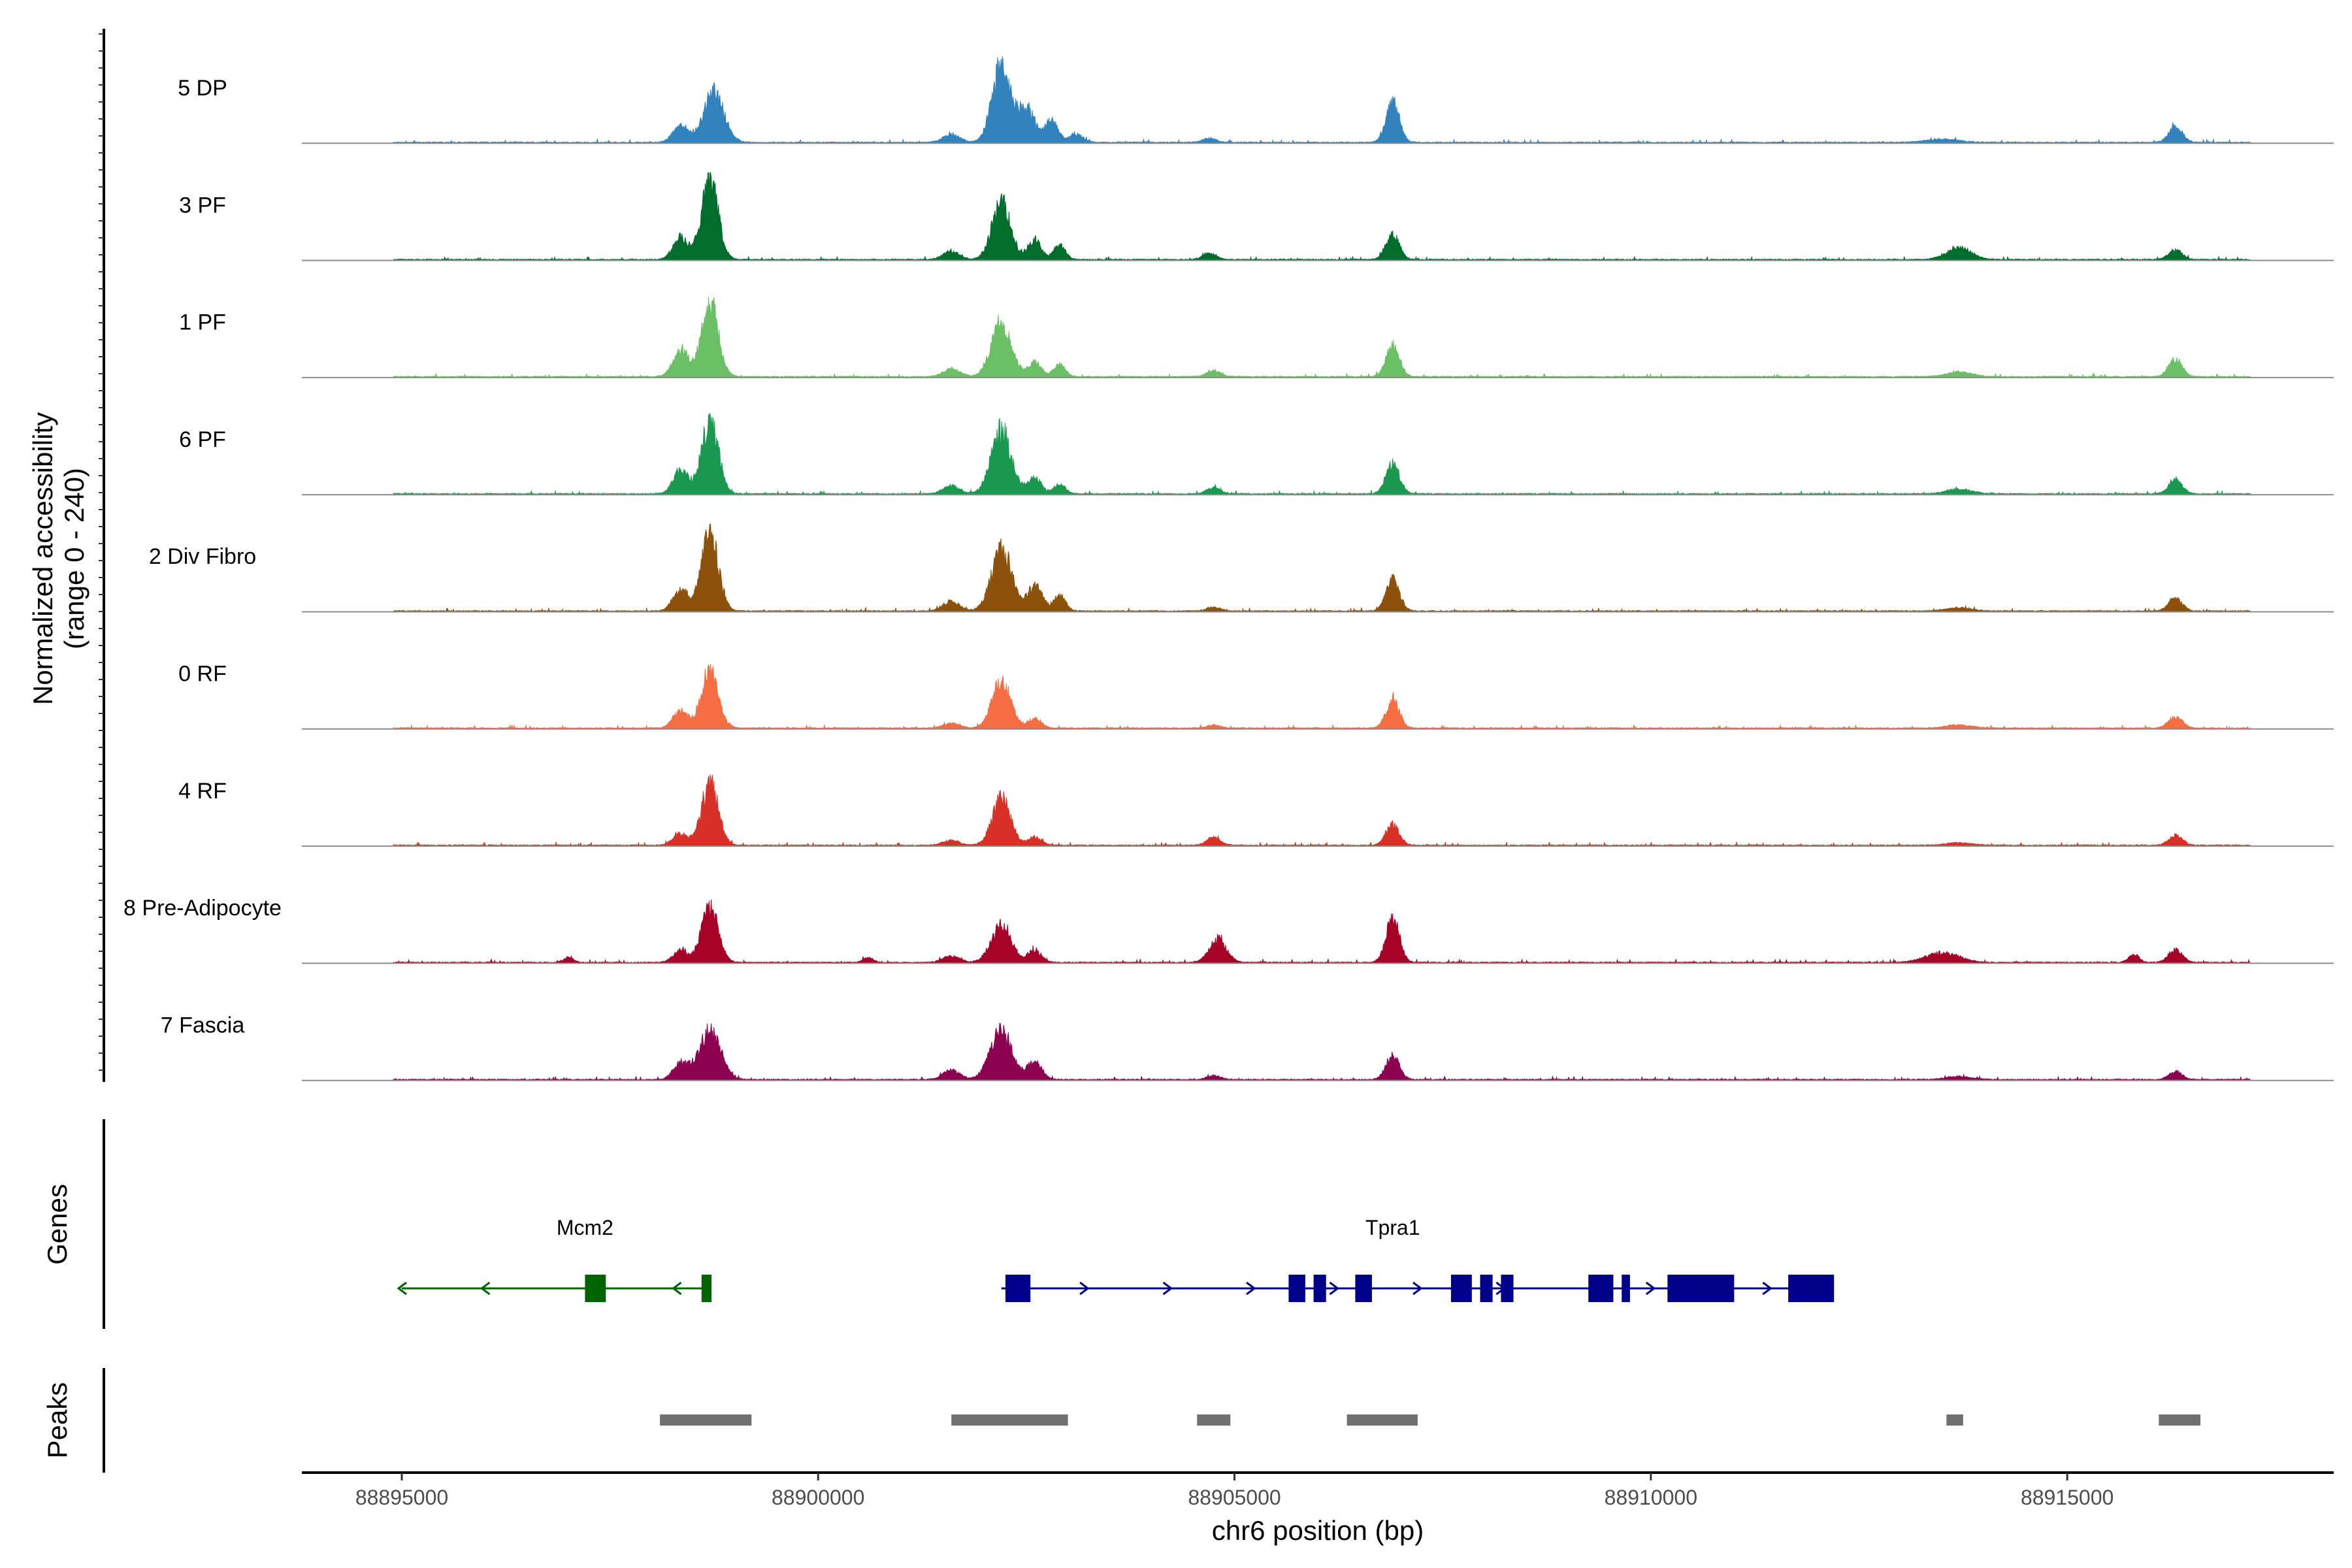 The width and height of the screenshot is (2352, 1568). I want to click on track-5-dp: 5 DP, so click(1256, 100).